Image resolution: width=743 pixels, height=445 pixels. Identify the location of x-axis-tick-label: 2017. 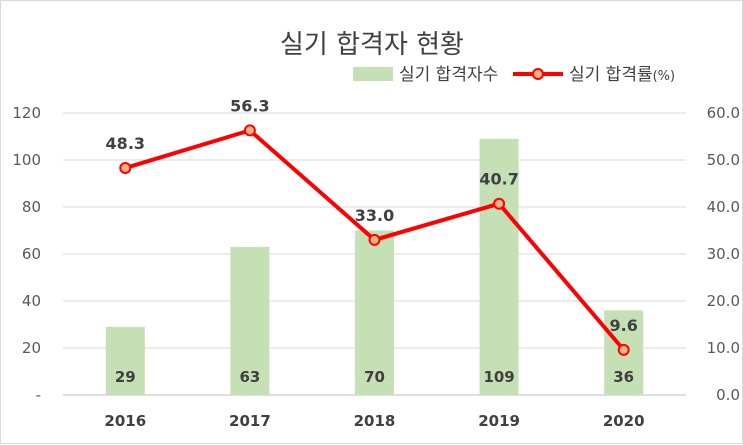
(250, 421).